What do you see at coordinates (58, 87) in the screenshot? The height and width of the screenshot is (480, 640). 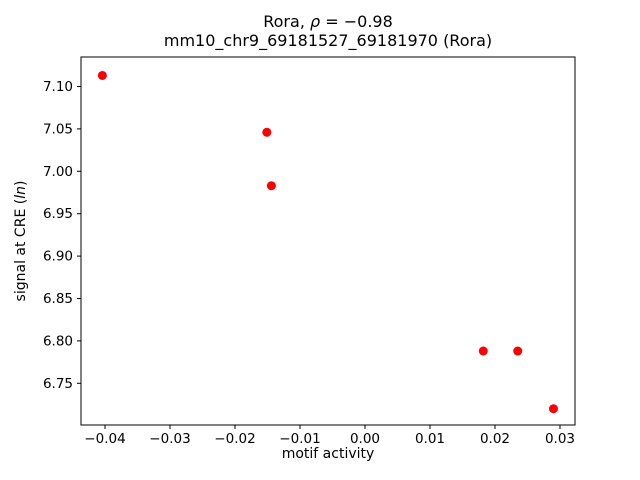 I see `y-tick-label: 7.10` at bounding box center [58, 87].